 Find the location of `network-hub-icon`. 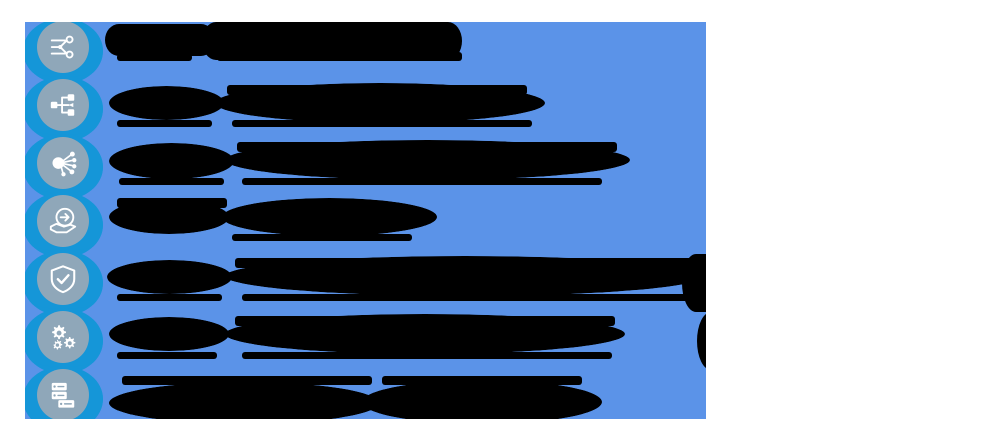

network-hub-icon is located at coordinates (63, 163).